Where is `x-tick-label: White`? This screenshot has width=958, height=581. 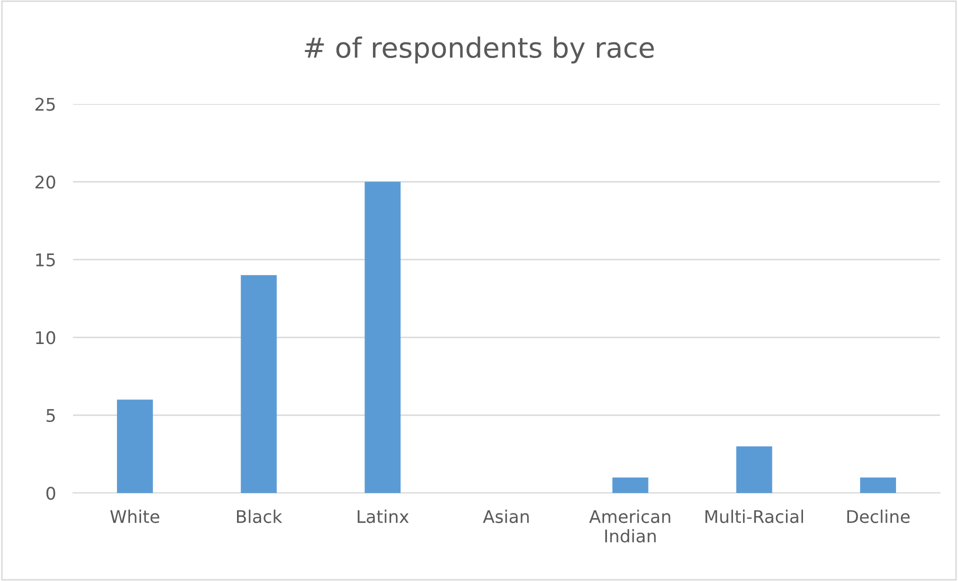 x-tick-label: White is located at coordinates (135, 517).